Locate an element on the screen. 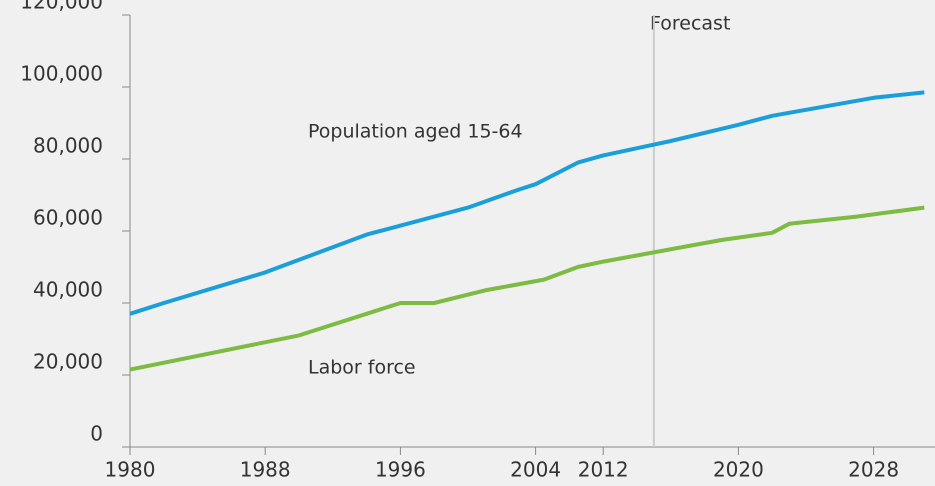 The height and width of the screenshot is (486, 935). x-tick-label: 1980 is located at coordinates (130, 470).